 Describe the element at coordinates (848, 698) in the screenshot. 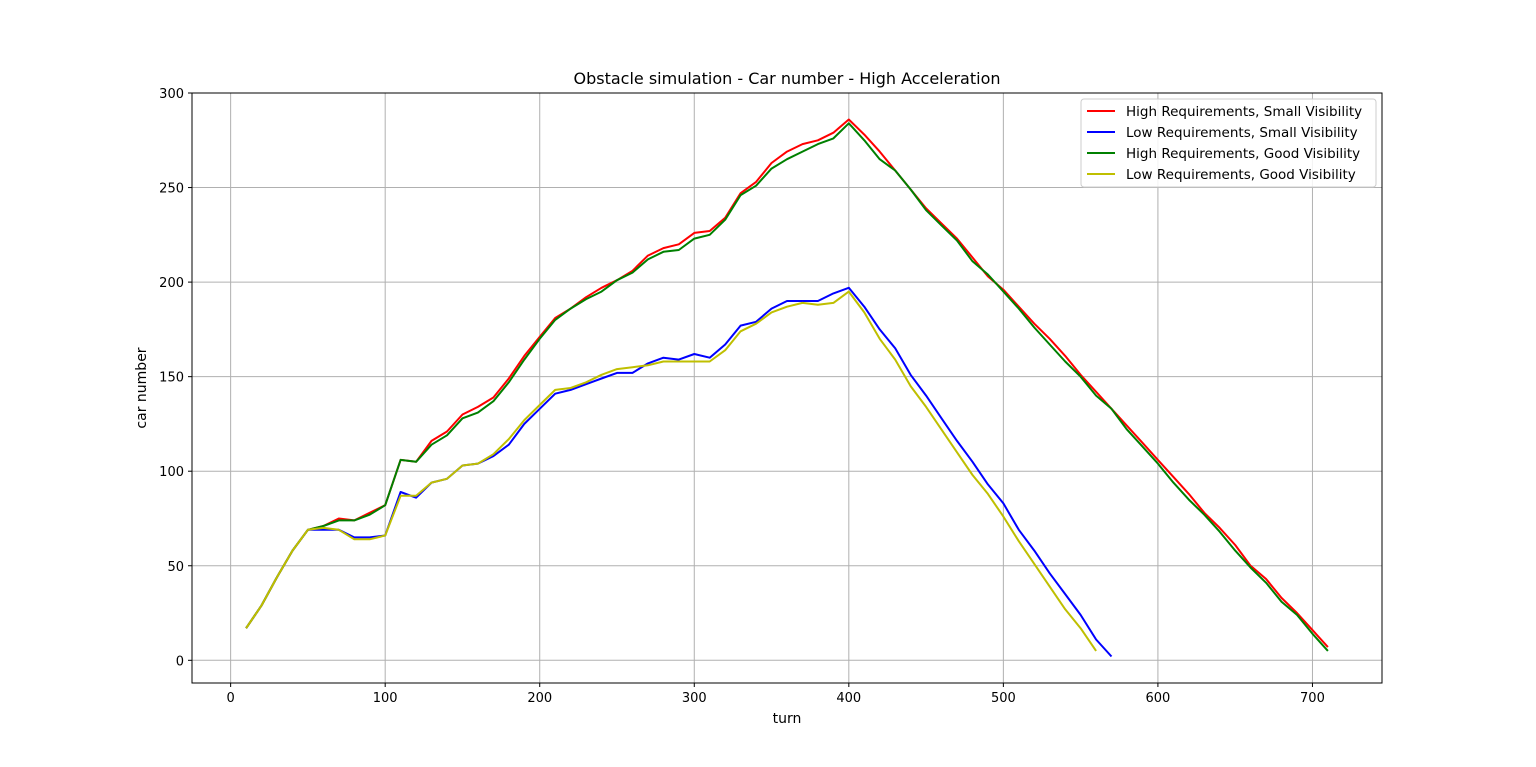

I see `x-tick-label: 400` at that location.